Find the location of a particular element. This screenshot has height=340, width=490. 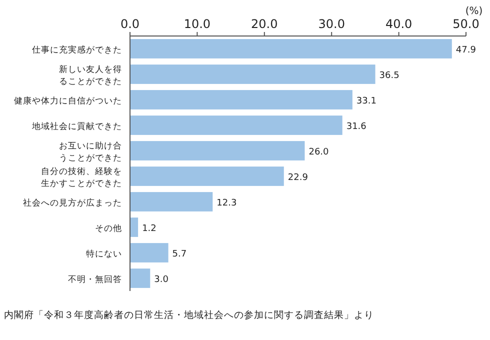

y-tick-label: 健康や体力に自信がついた is located at coordinates (68, 100).